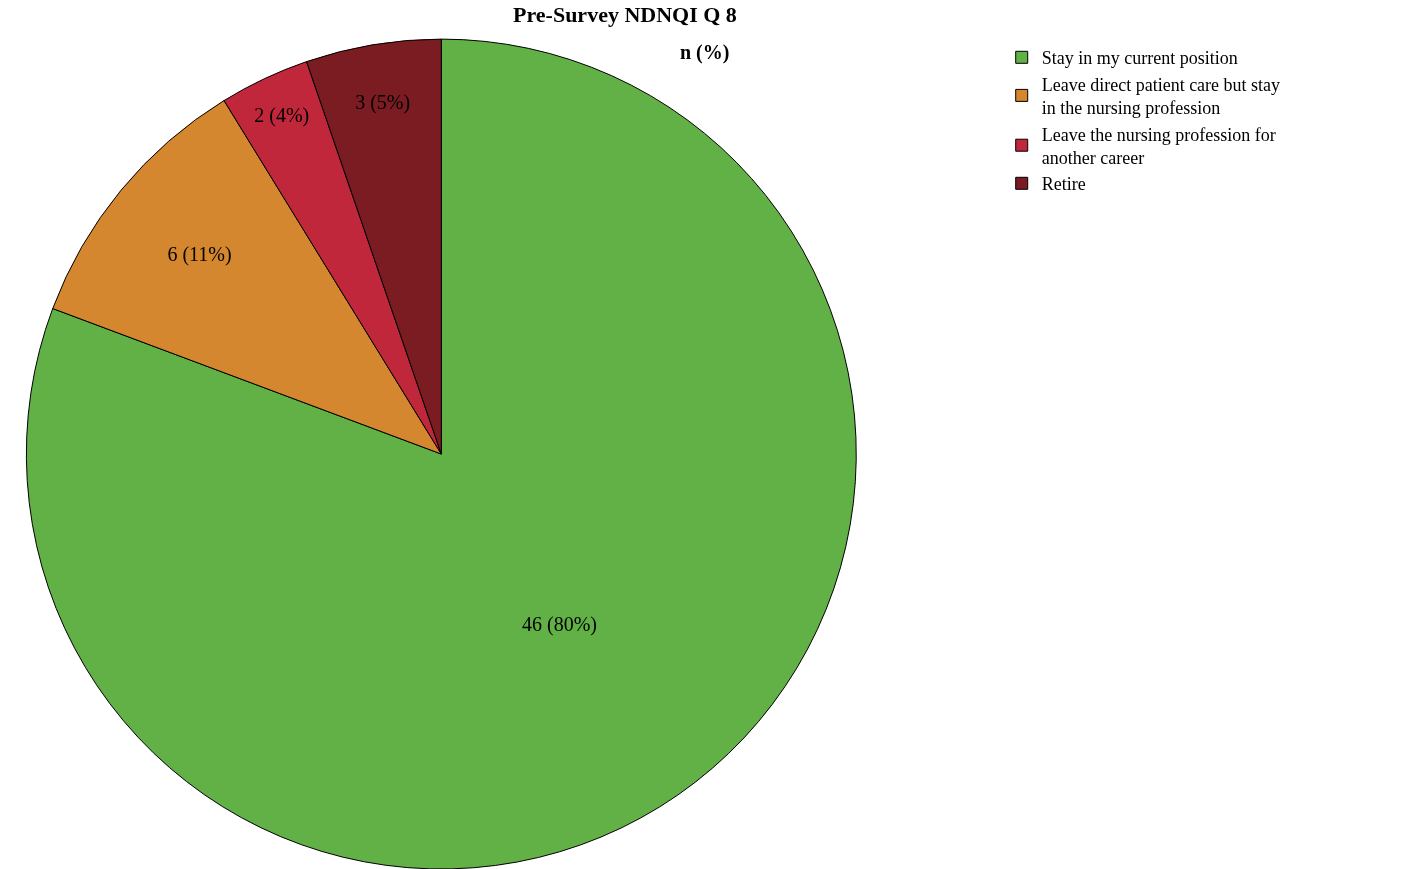 The image size is (1401, 869). What do you see at coordinates (199, 255) in the screenshot?
I see `data-label: 6 (11%)` at bounding box center [199, 255].